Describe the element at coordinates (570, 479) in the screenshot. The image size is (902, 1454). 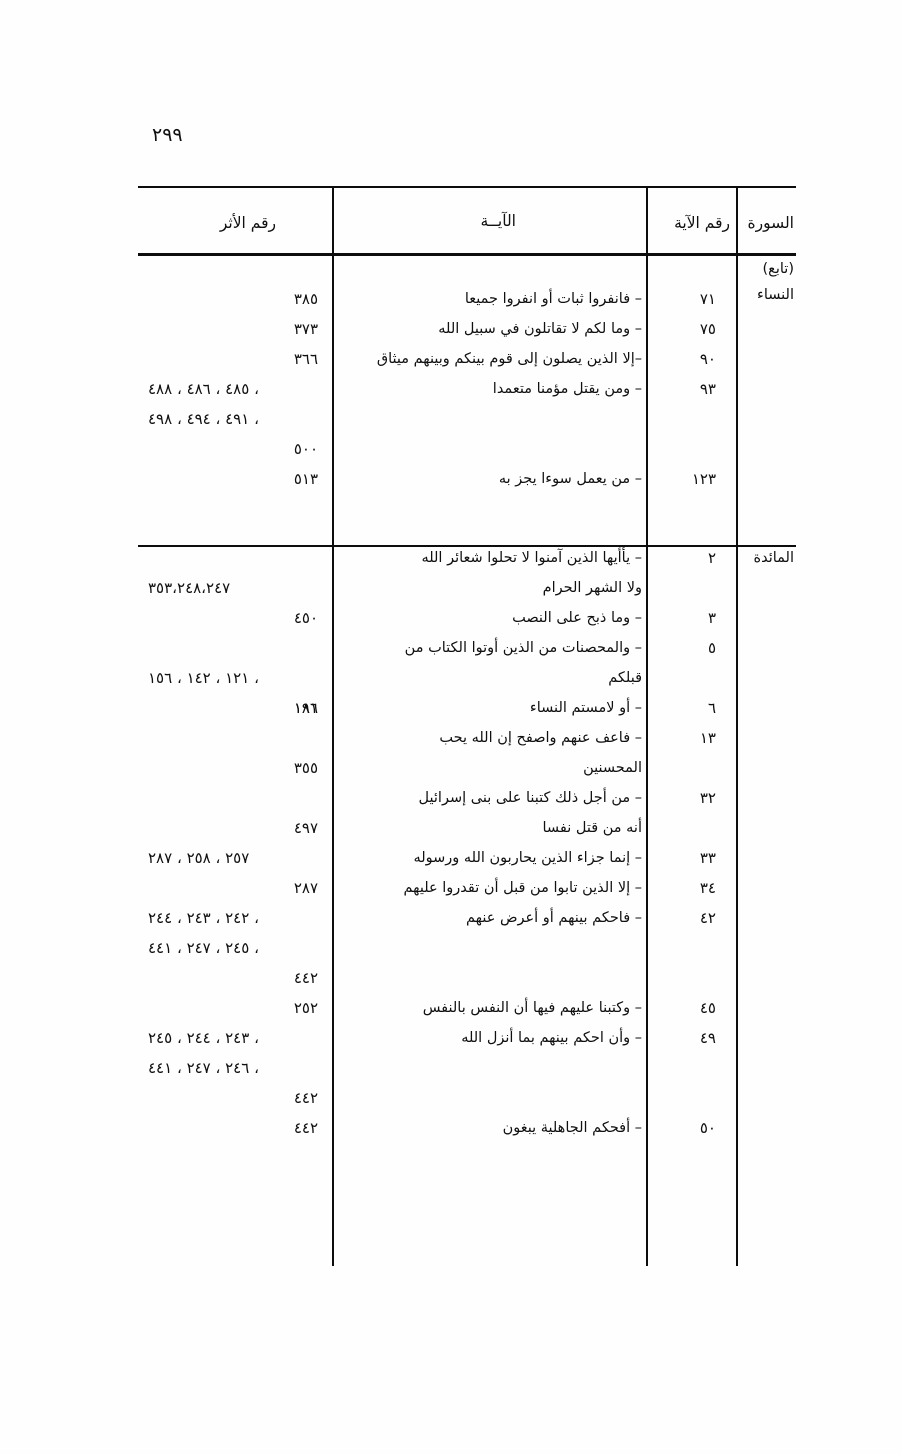
I see `verse-text: – من يعمل سوءا يجز به` at that location.